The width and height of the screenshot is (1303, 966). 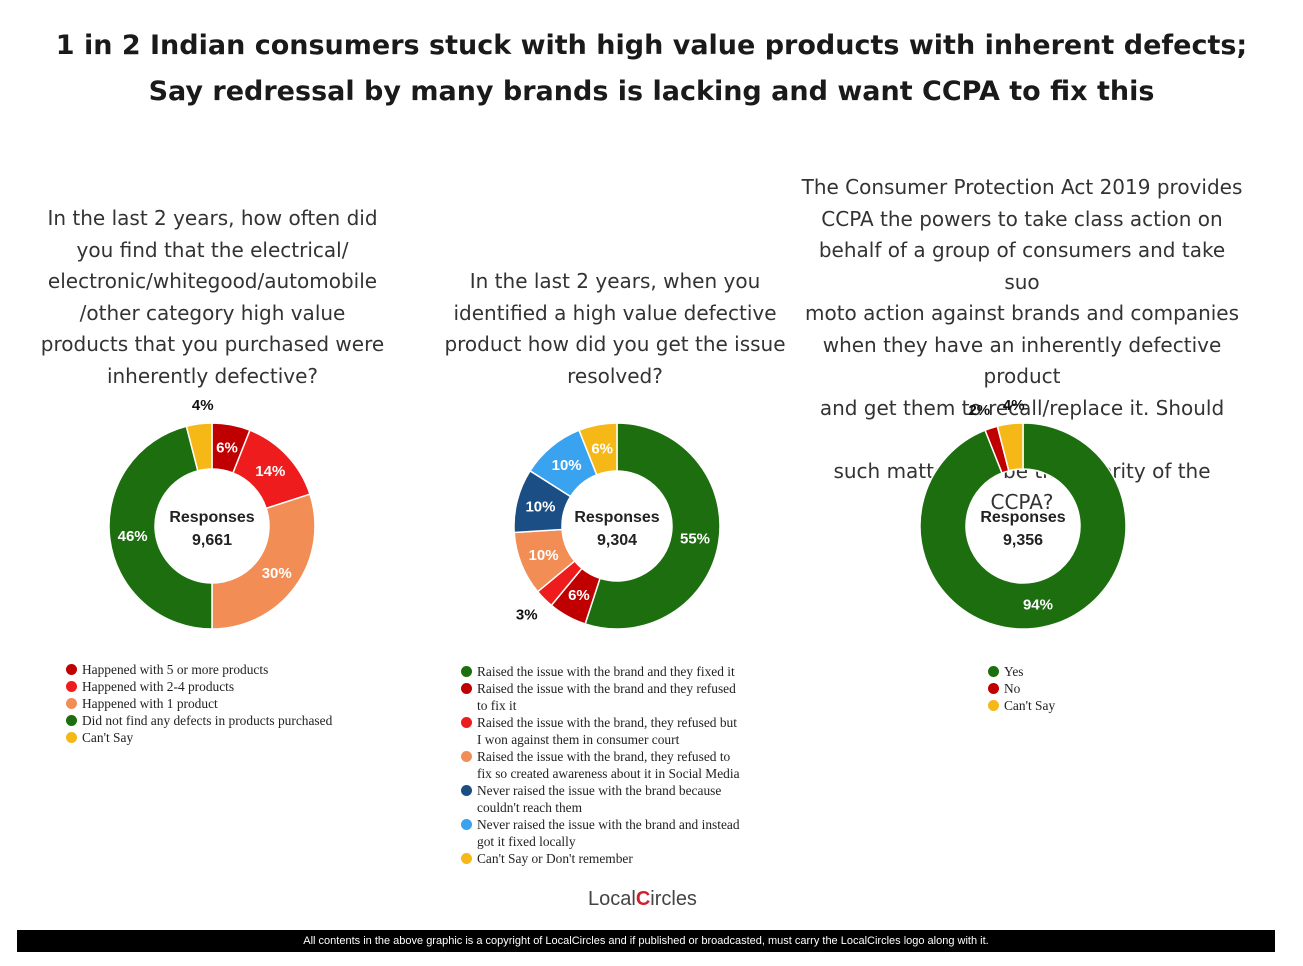 I want to click on slice-can-t-say-or-don-t-remember, so click(x=598, y=449).